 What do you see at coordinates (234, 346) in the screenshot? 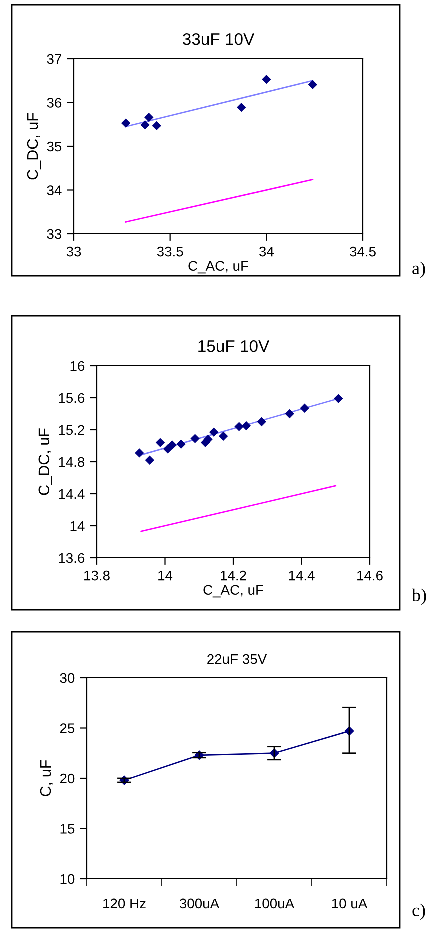
I see `chart-title: 15uF 10V` at bounding box center [234, 346].